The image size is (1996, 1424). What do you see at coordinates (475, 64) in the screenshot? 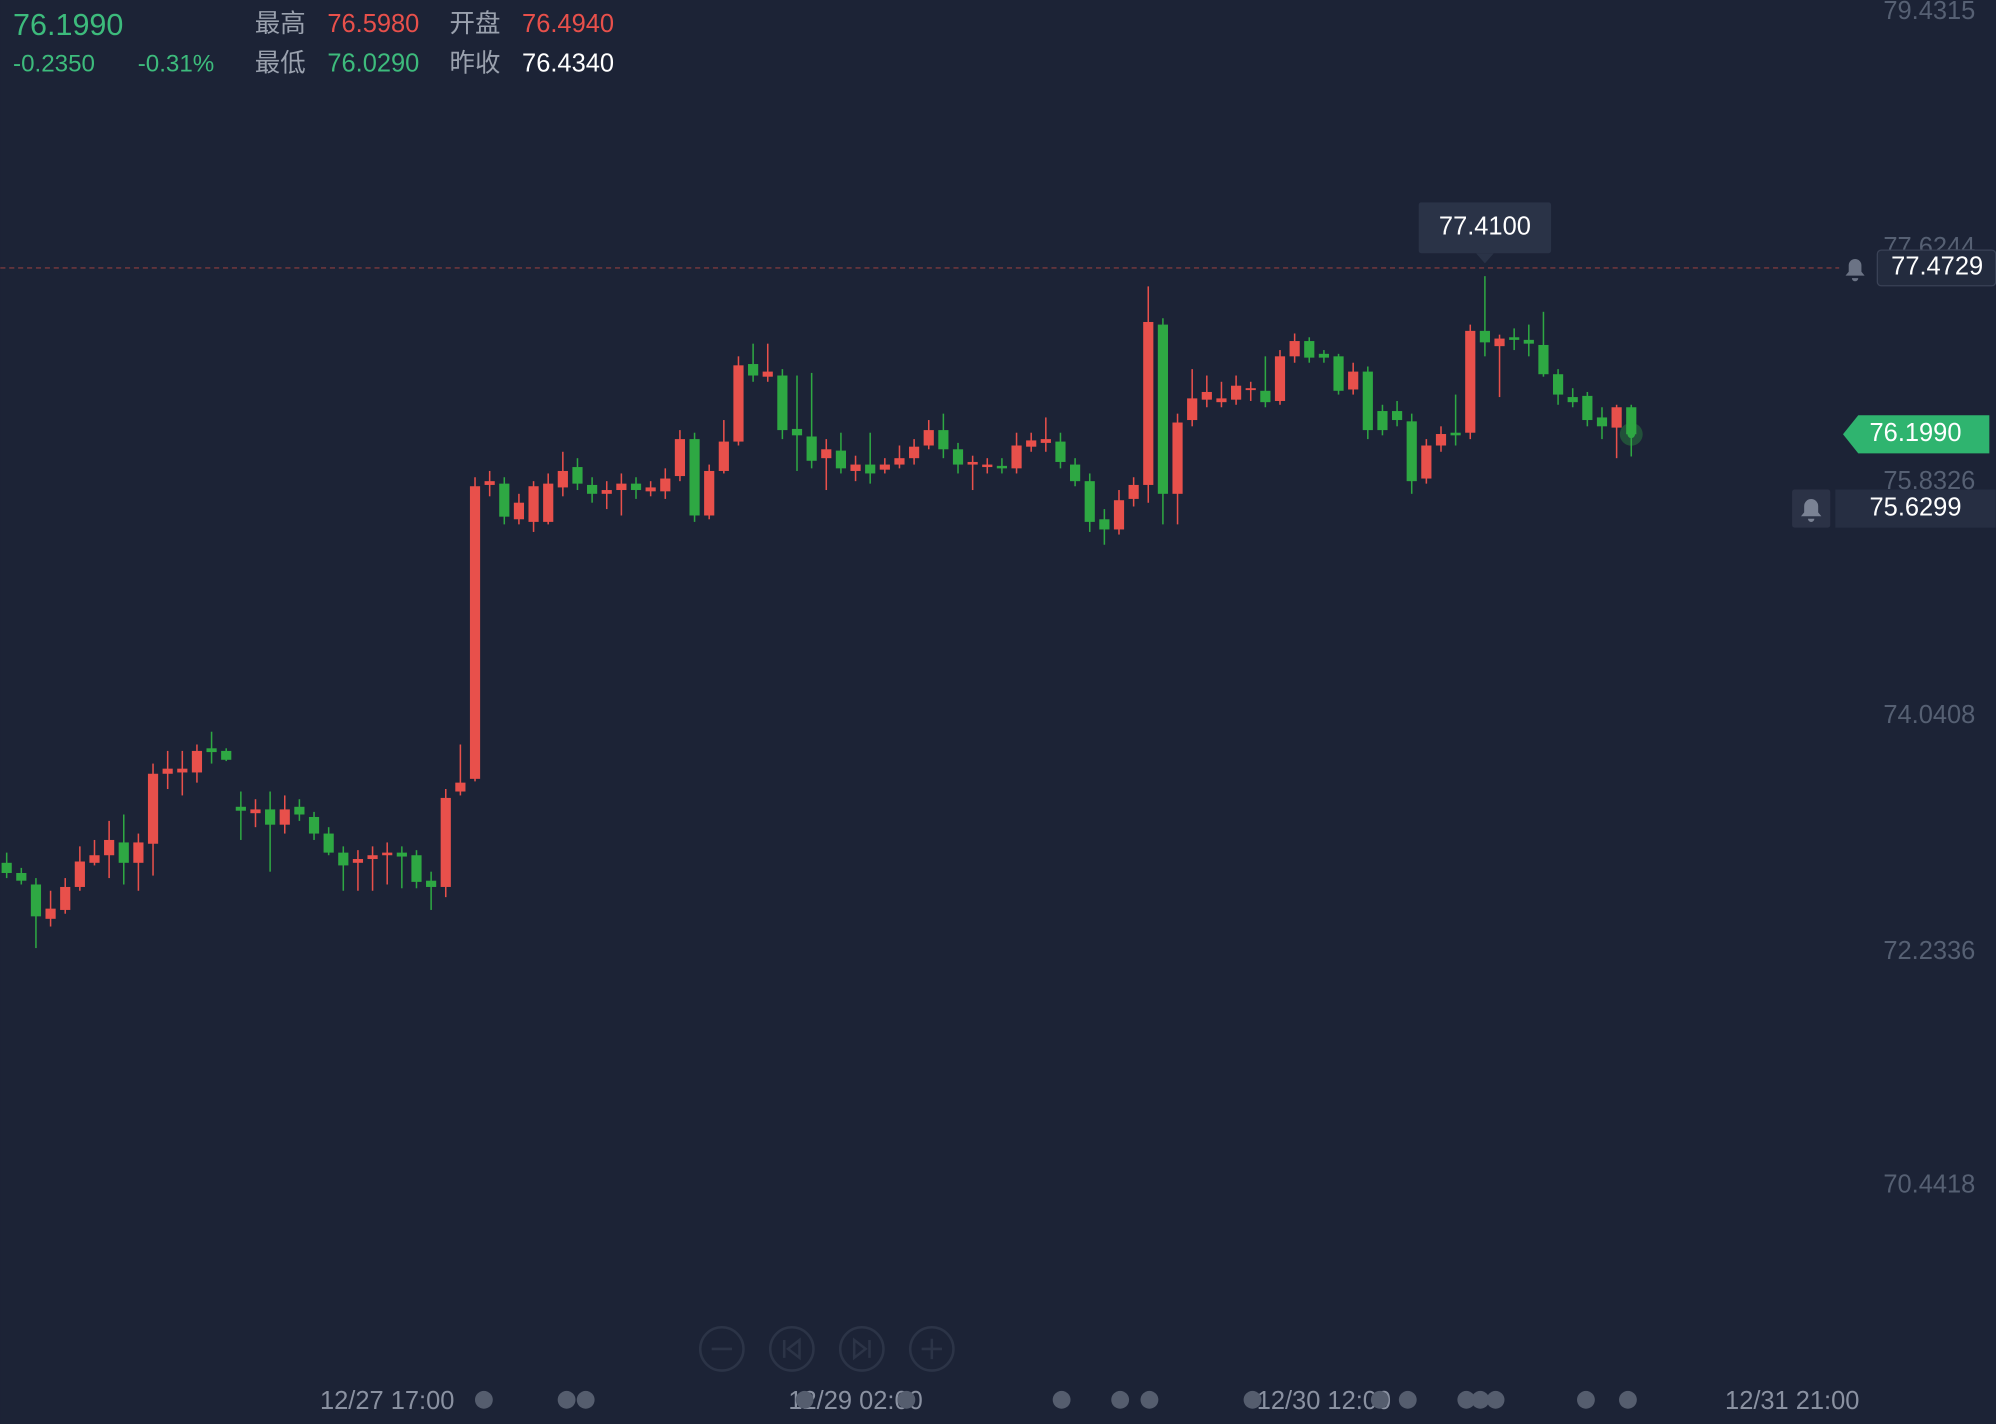
I see `quote-label: 昨收` at bounding box center [475, 64].